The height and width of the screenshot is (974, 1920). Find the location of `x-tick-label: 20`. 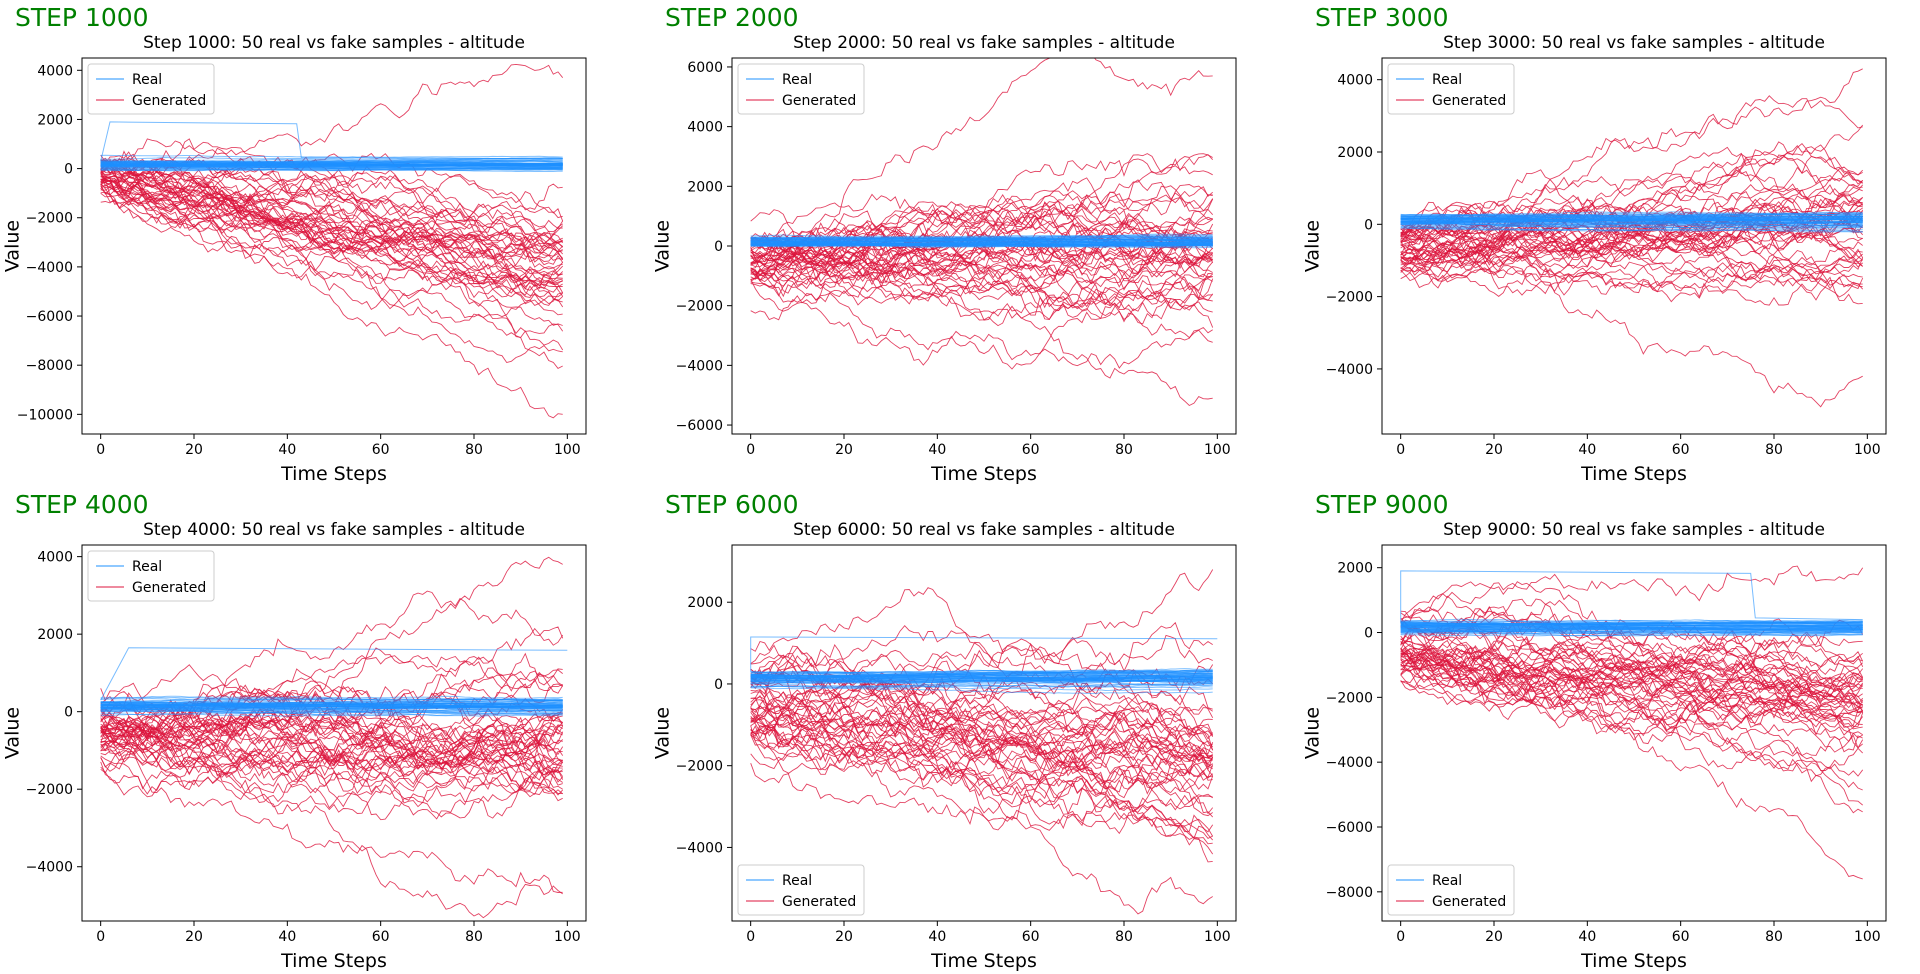

x-tick-label: 20 is located at coordinates (1494, 450).